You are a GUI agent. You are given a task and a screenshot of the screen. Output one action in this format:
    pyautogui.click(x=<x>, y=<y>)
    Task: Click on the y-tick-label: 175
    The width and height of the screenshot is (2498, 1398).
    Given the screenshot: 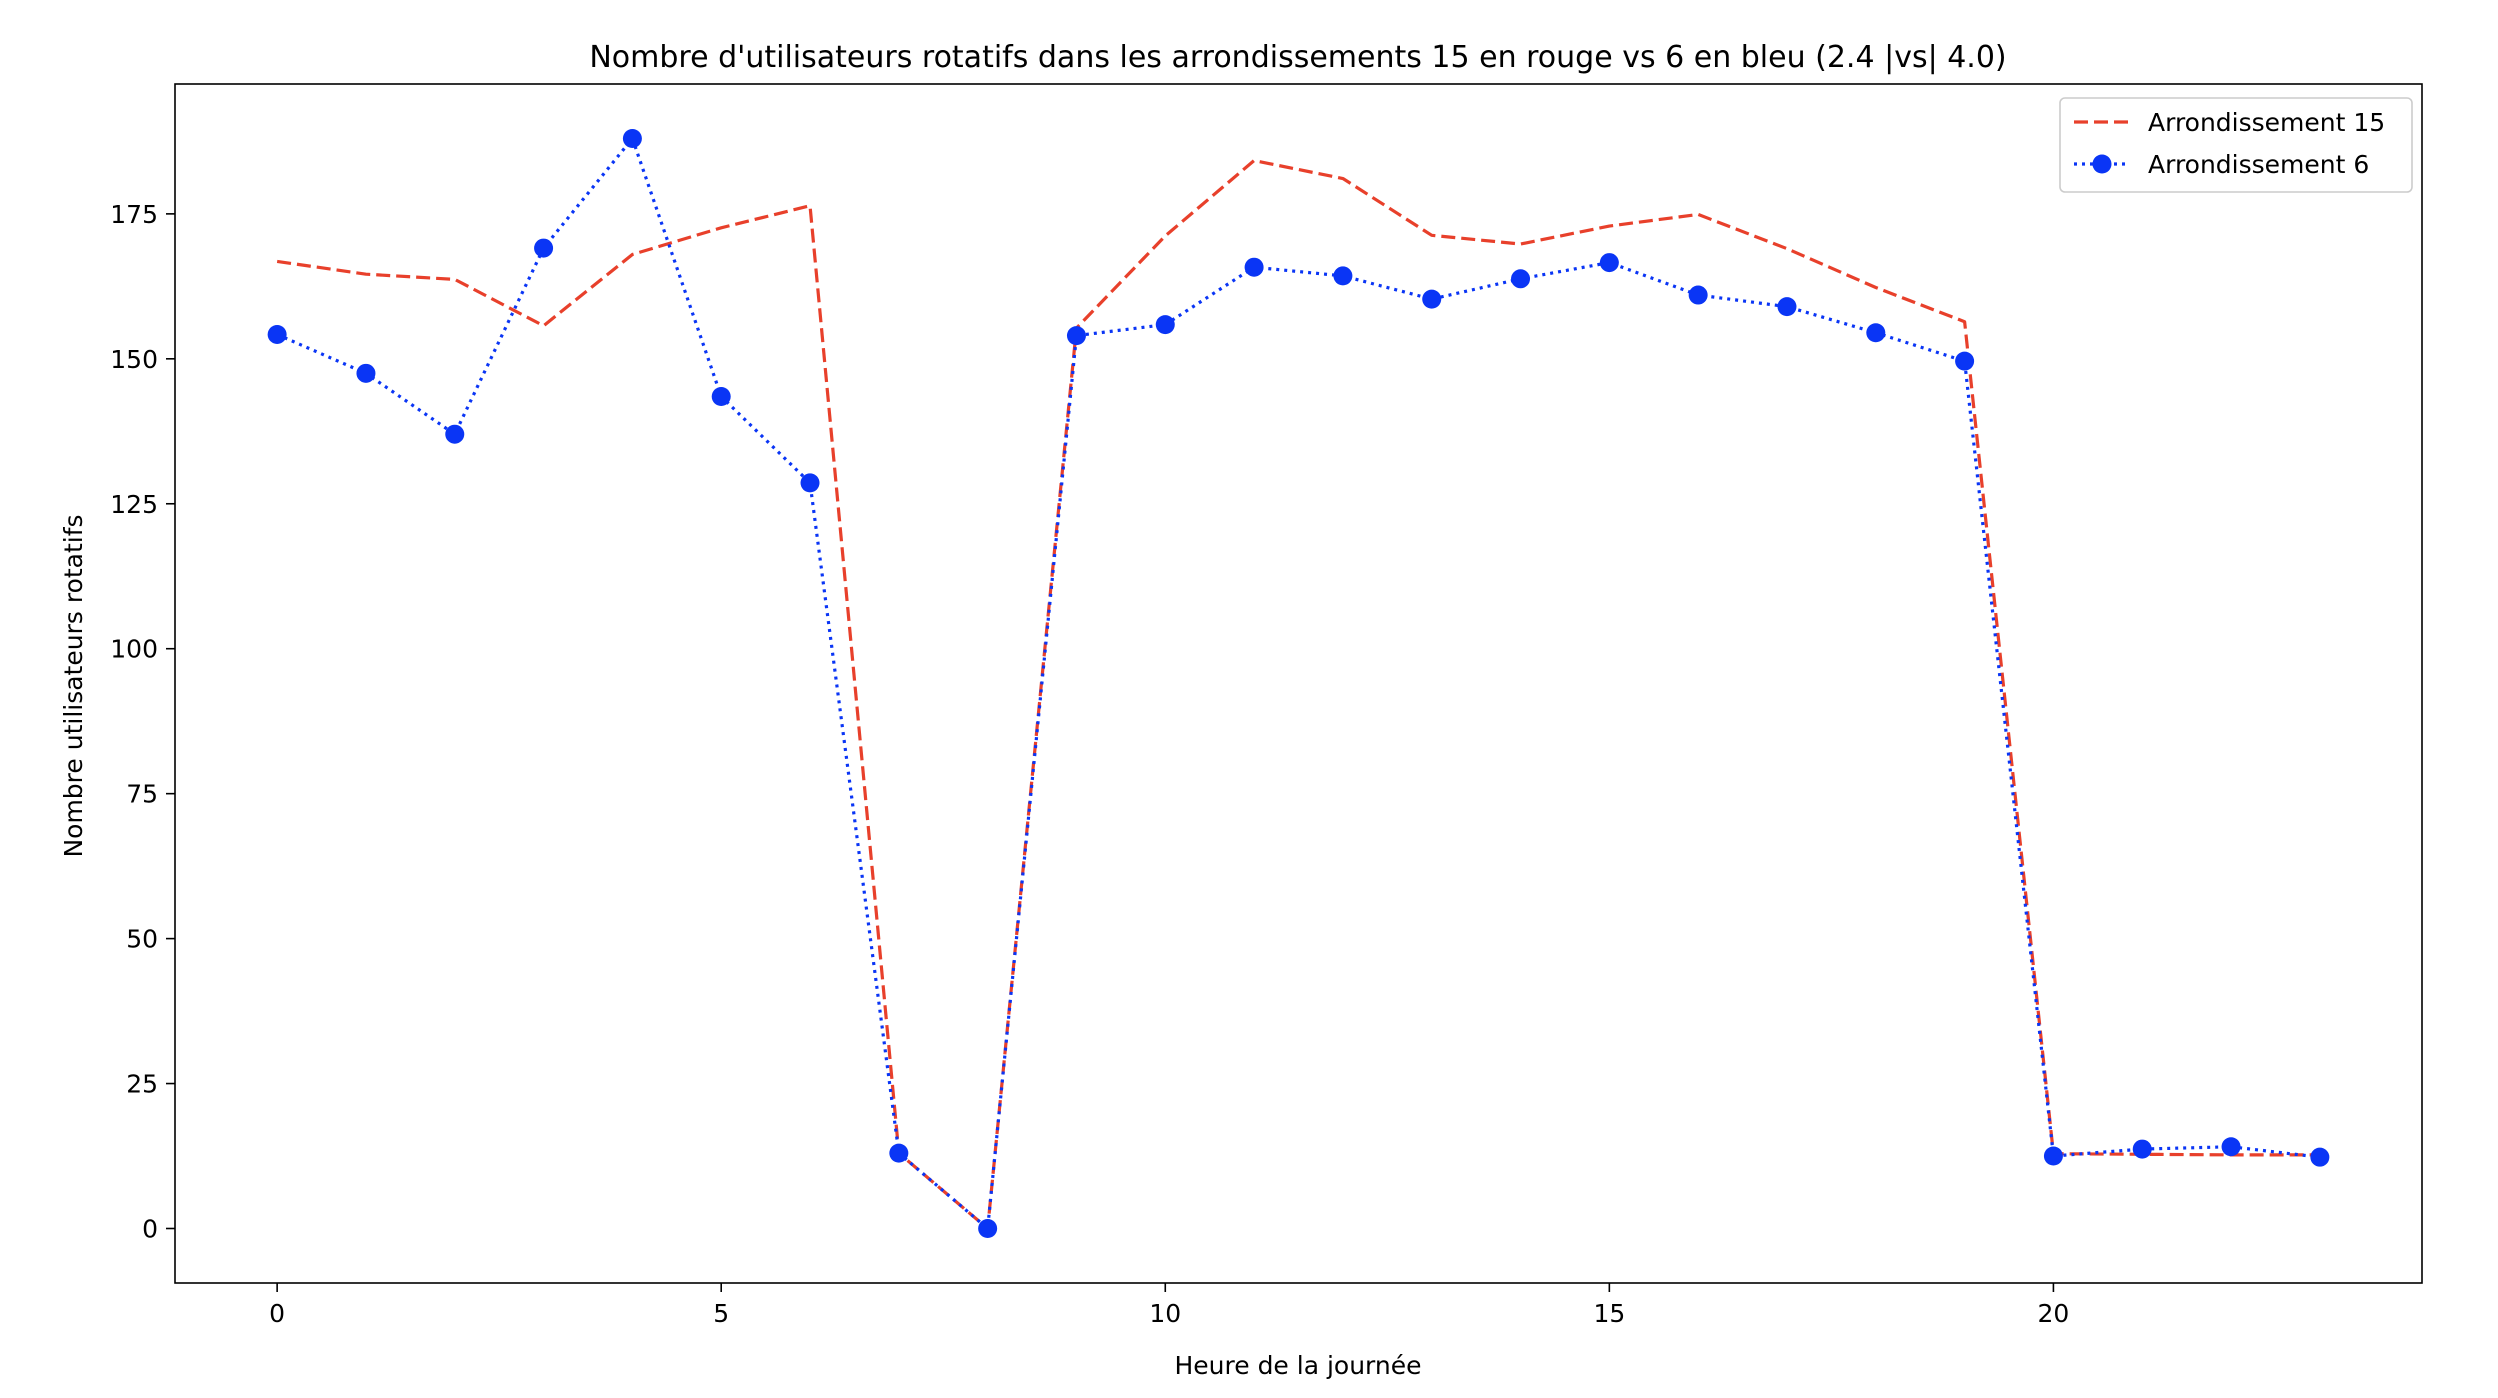 What is the action you would take?
    pyautogui.click(x=134, y=214)
    